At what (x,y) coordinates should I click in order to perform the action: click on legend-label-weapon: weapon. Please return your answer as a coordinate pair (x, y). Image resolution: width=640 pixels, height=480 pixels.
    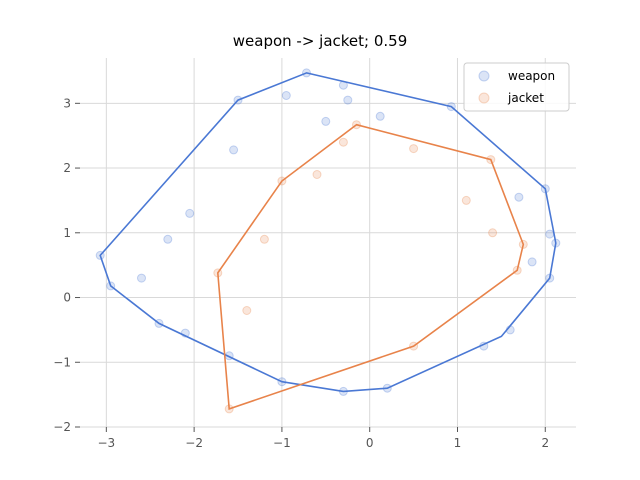
    Looking at the image, I should click on (531, 76).